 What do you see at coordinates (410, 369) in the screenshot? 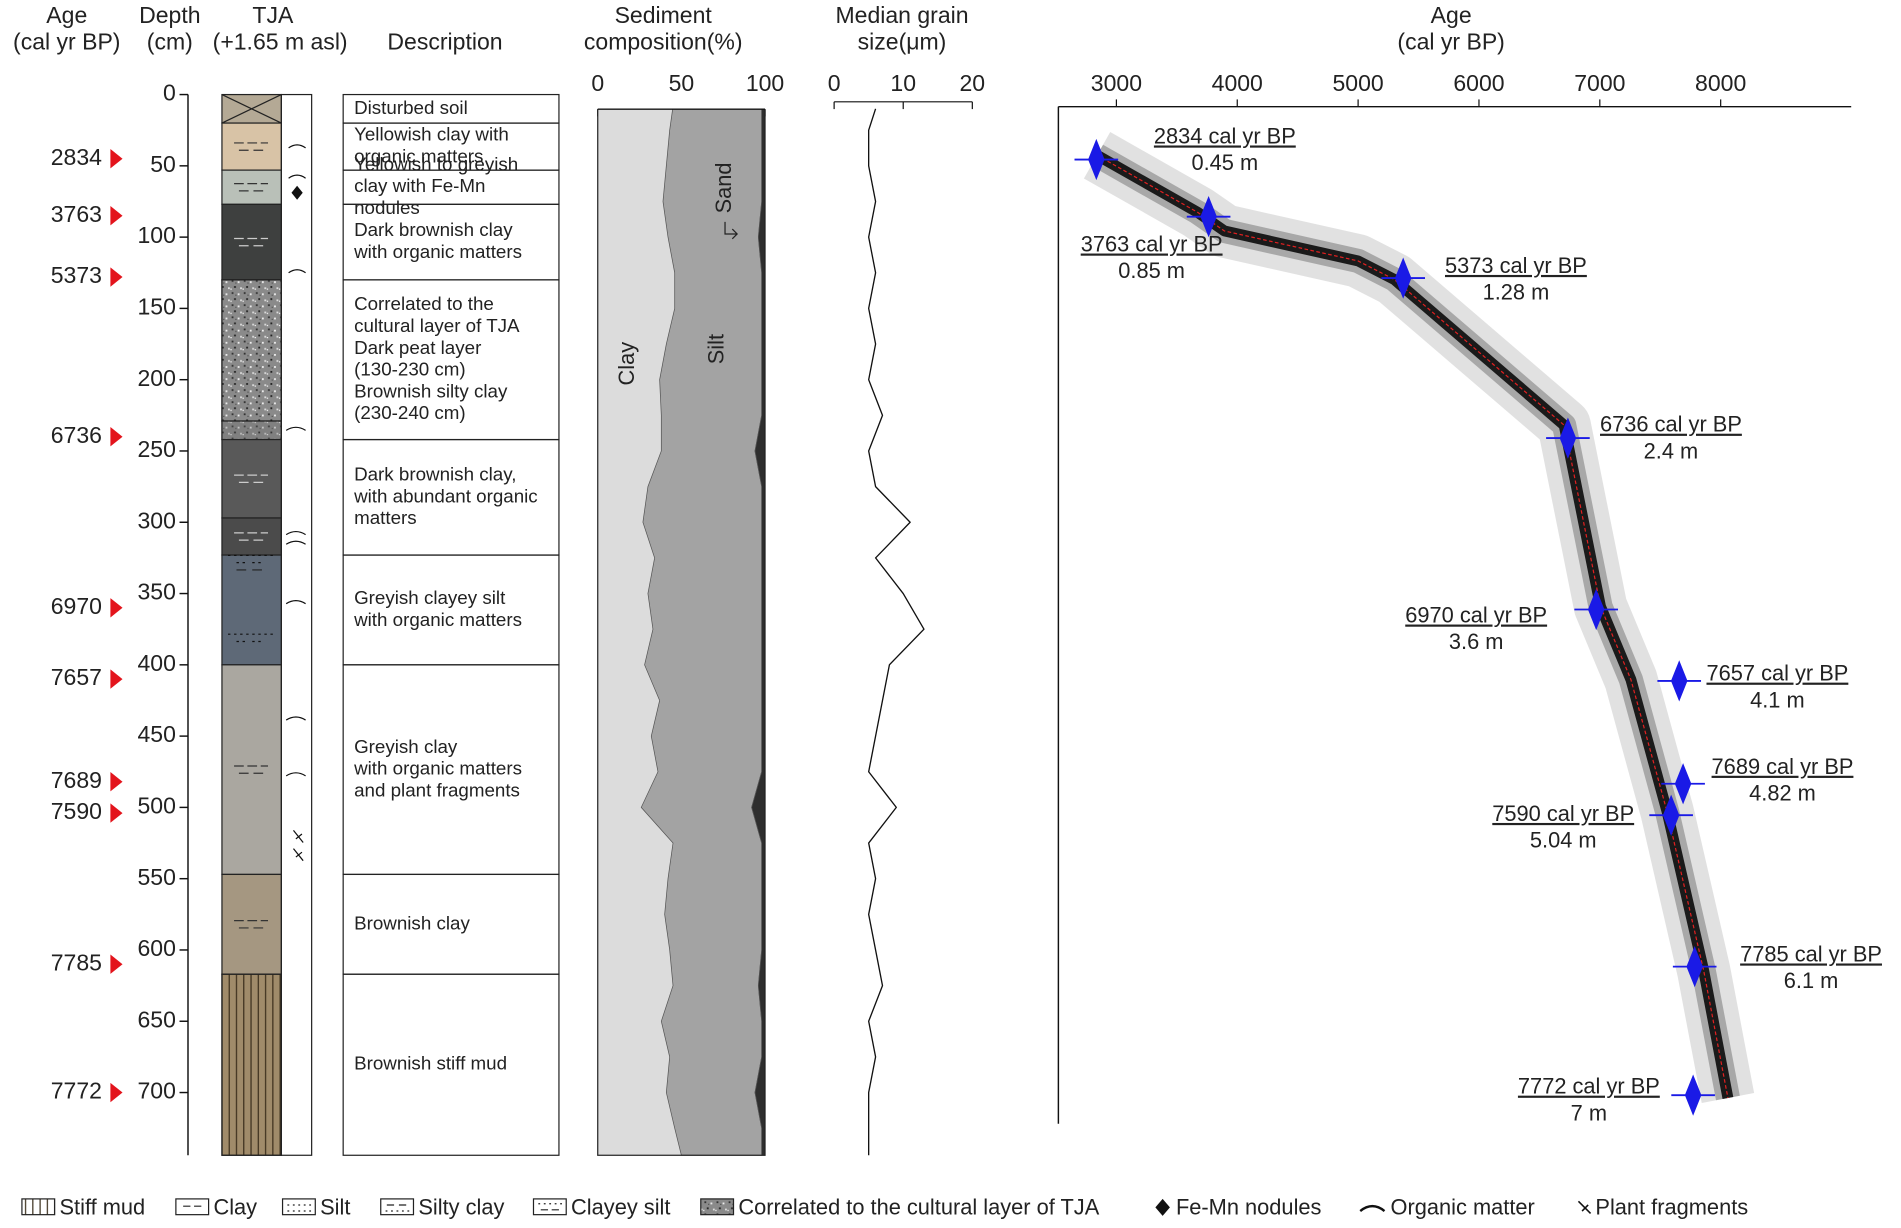
I see `description-text: (130-230 cm)` at bounding box center [410, 369].